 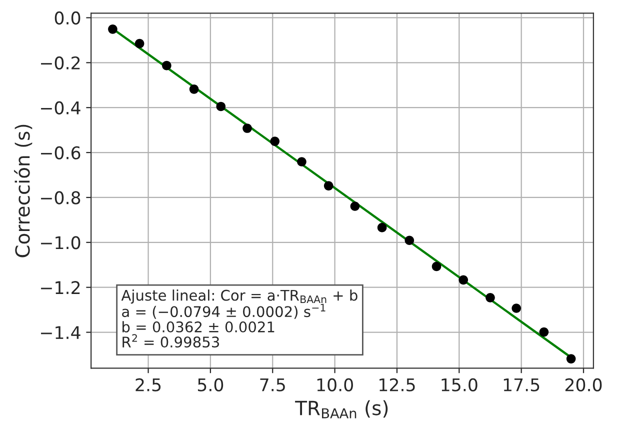 I want to click on x-tick-label: 10.0, so click(x=335, y=385).